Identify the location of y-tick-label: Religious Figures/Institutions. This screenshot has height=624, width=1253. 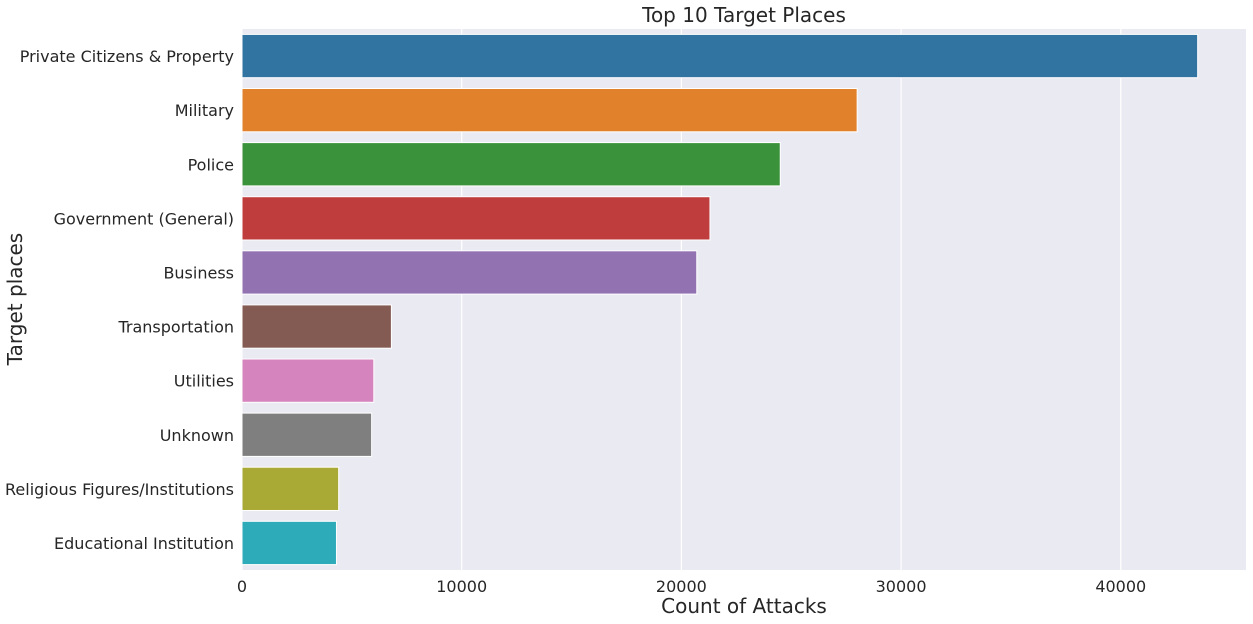
(119, 489).